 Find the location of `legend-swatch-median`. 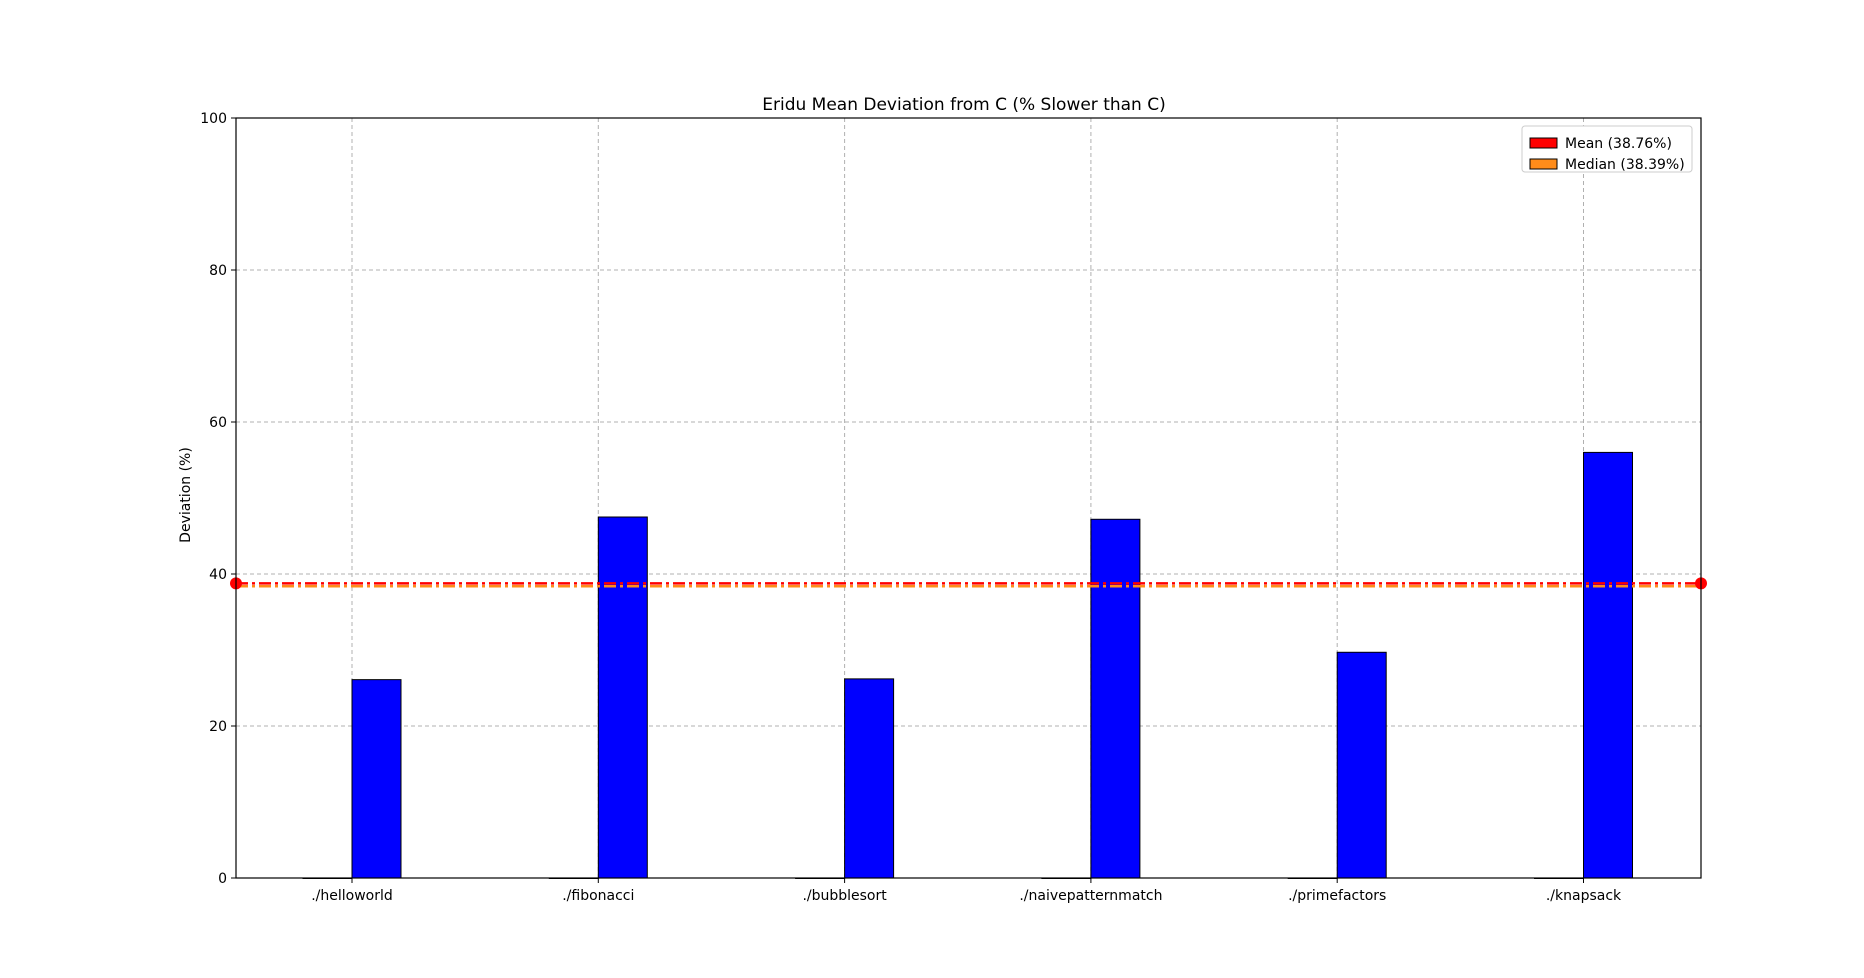

legend-swatch-median is located at coordinates (1543, 164).